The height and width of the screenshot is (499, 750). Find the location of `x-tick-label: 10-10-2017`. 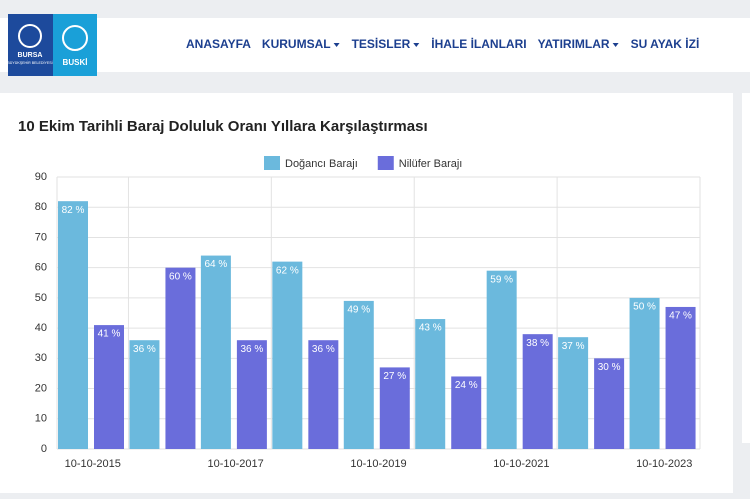

x-tick-label: 10-10-2017 is located at coordinates (235, 464).